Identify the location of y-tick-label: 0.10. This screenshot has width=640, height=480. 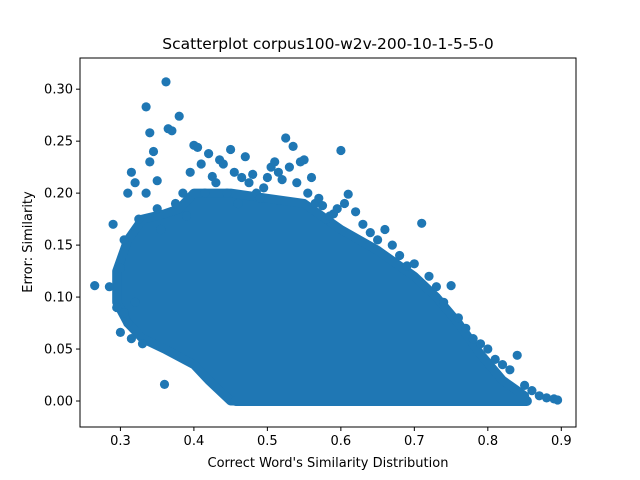
(58, 298).